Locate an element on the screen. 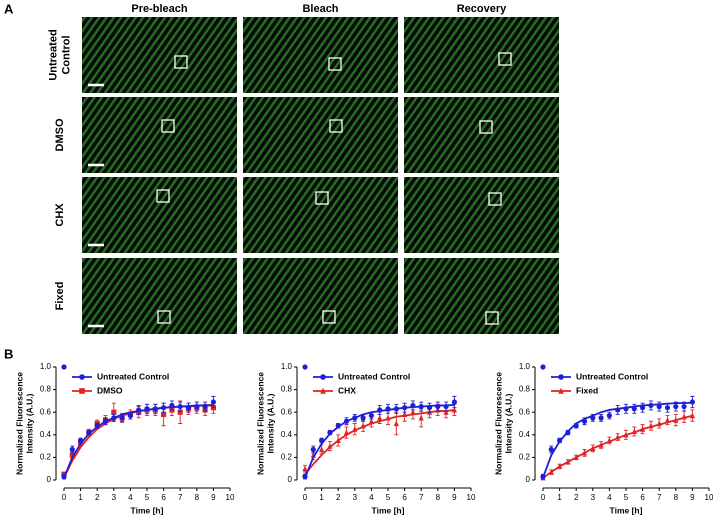  row-label-line: Control is located at coordinates (66, 54).